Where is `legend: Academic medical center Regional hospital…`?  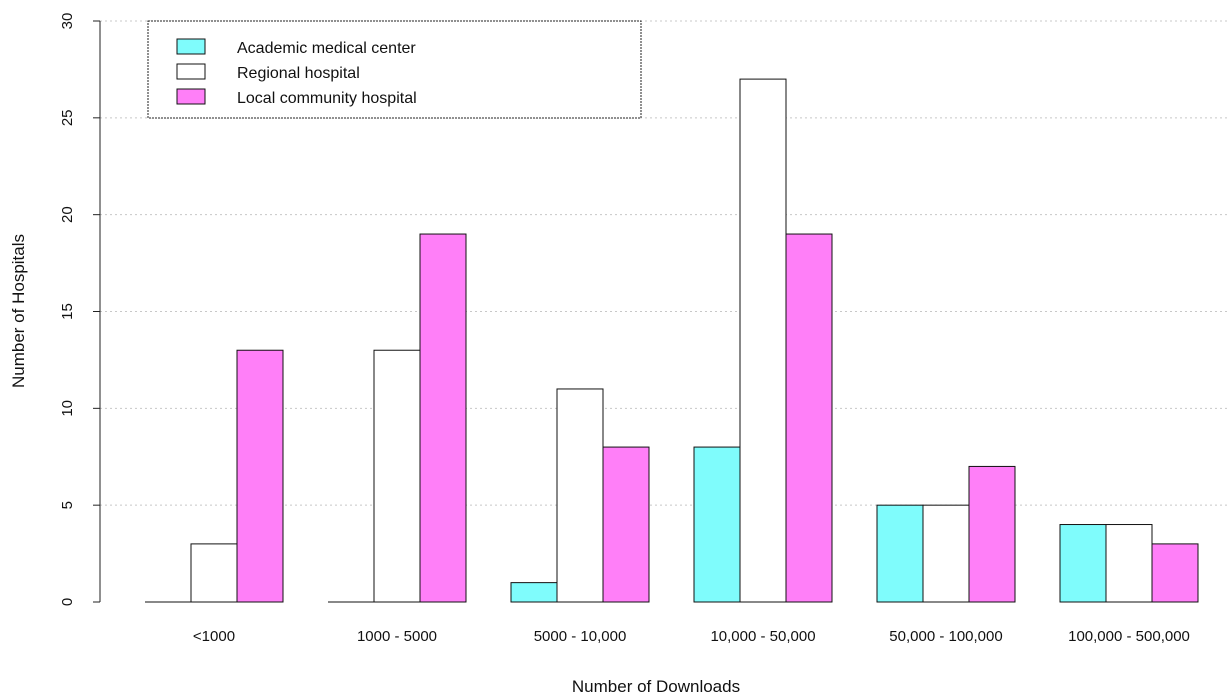
legend: Academic medical center Regional hospital… is located at coordinates (394, 69).